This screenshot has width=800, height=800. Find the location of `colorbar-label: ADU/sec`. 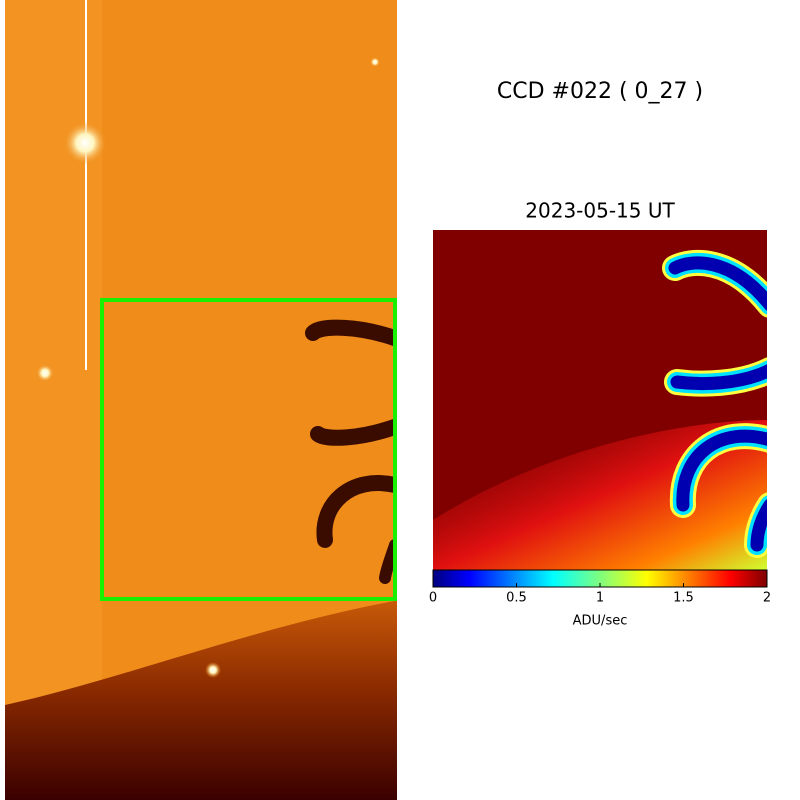

colorbar-label: ADU/sec is located at coordinates (600, 621).